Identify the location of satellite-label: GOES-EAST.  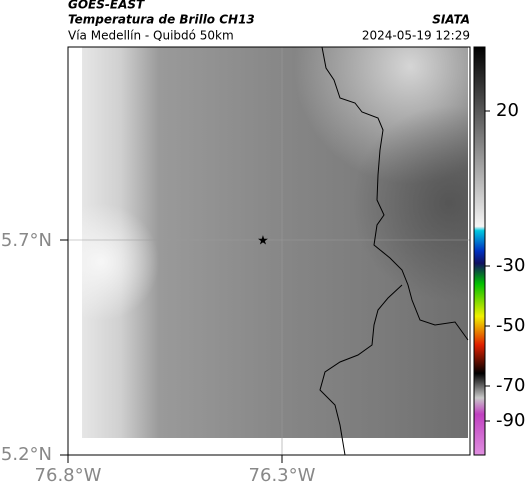
(106, 6).